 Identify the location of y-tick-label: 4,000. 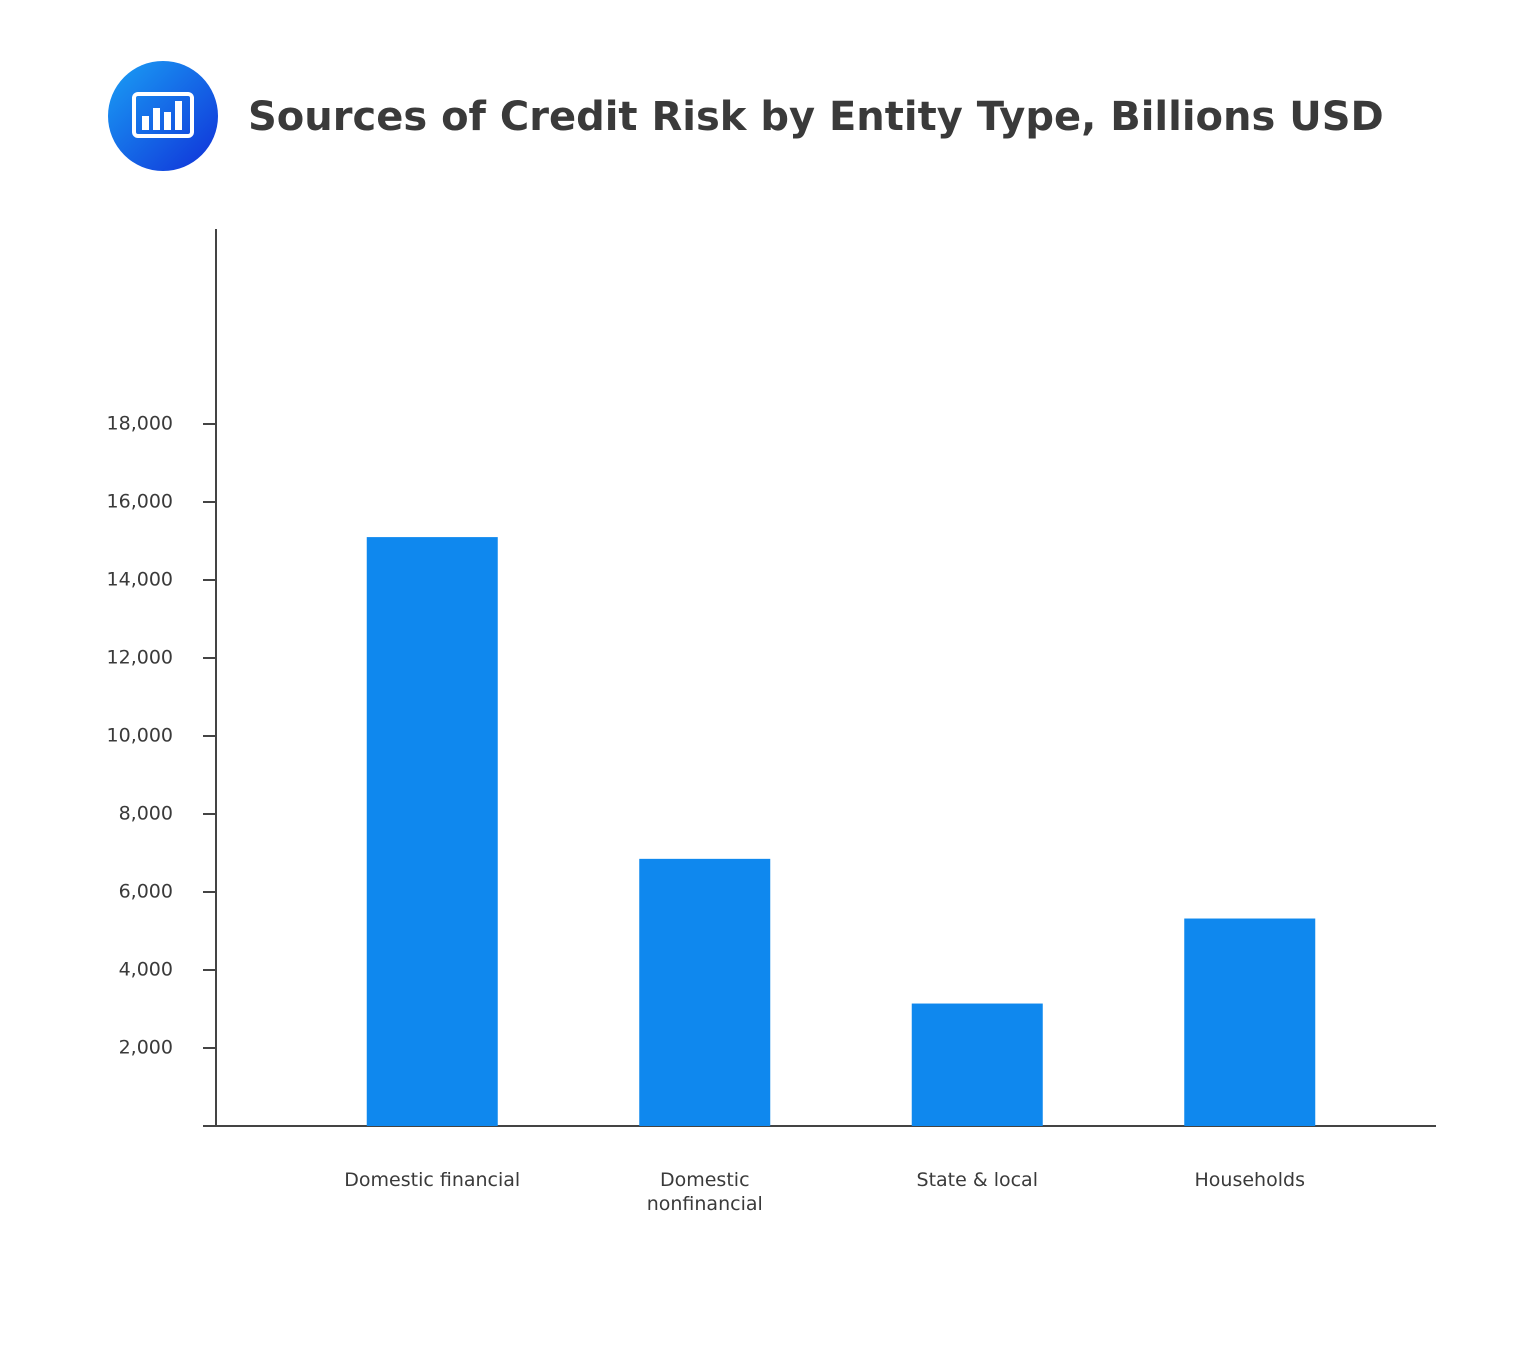
(146, 970).